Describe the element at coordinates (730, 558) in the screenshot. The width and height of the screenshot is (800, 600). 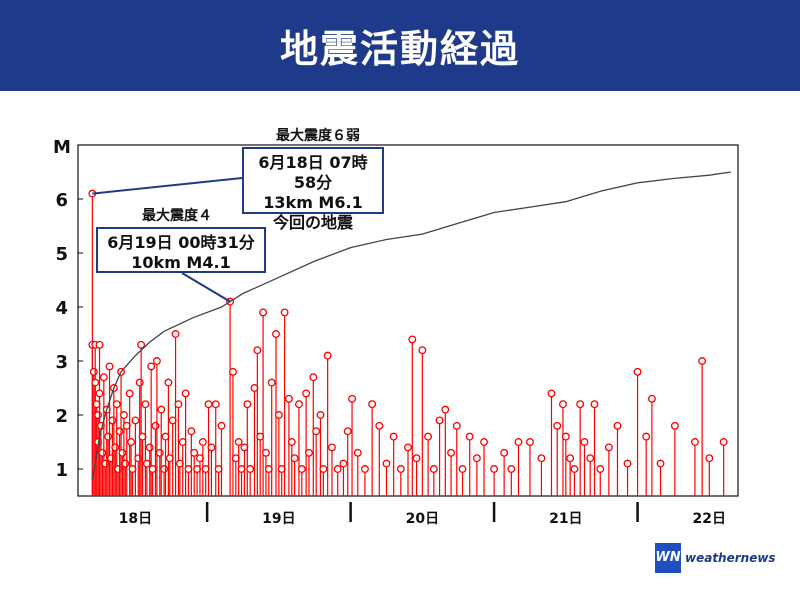
I see `logo-text: weathernews` at that location.